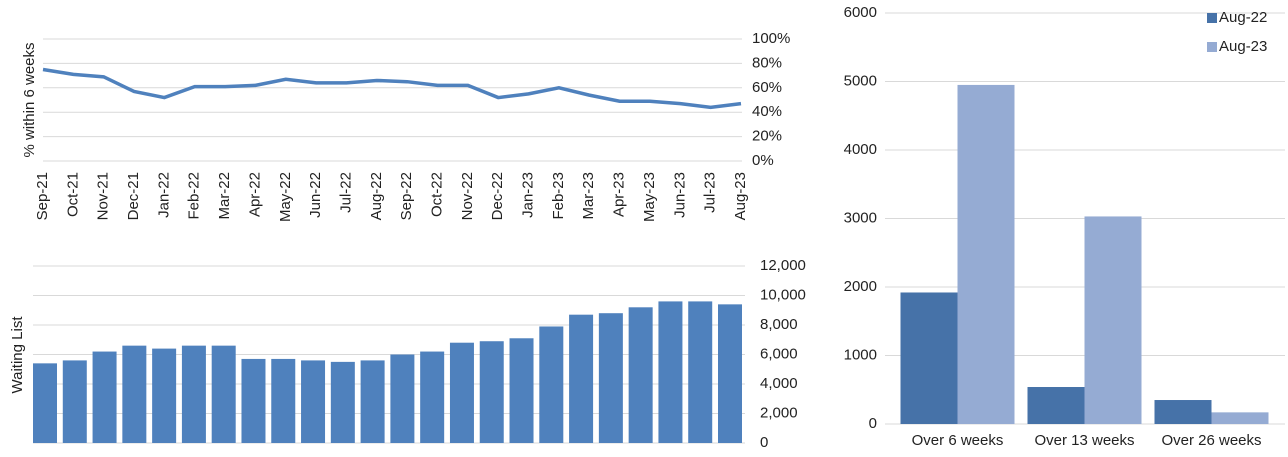  I want to click on y-tick-label: 8,000, so click(779, 324).